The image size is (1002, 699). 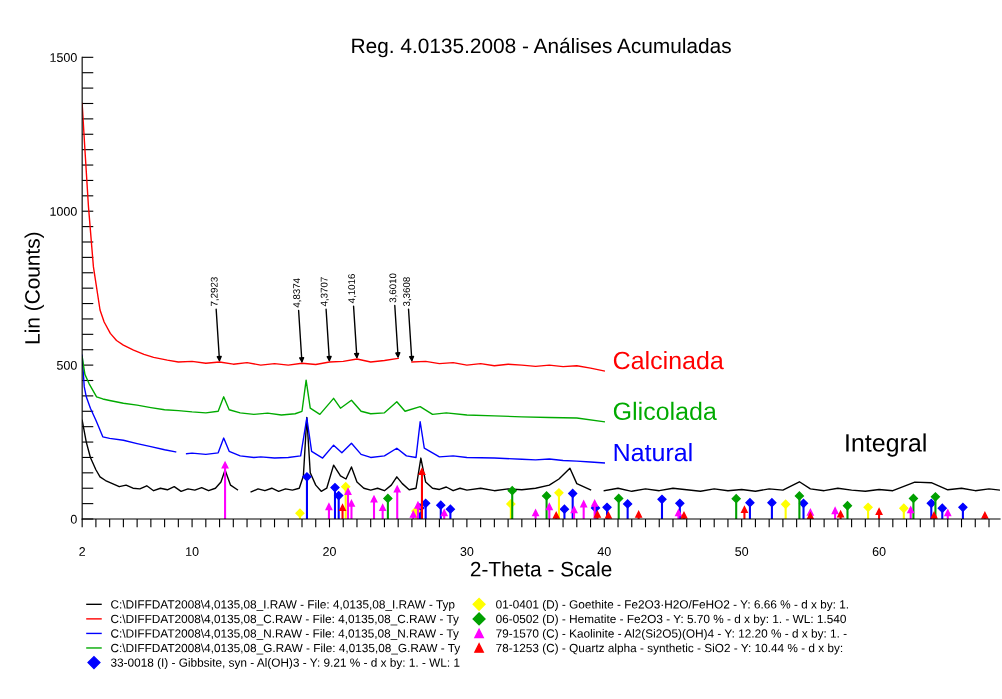 I want to click on x-tick-label: 50, so click(x=742, y=551).